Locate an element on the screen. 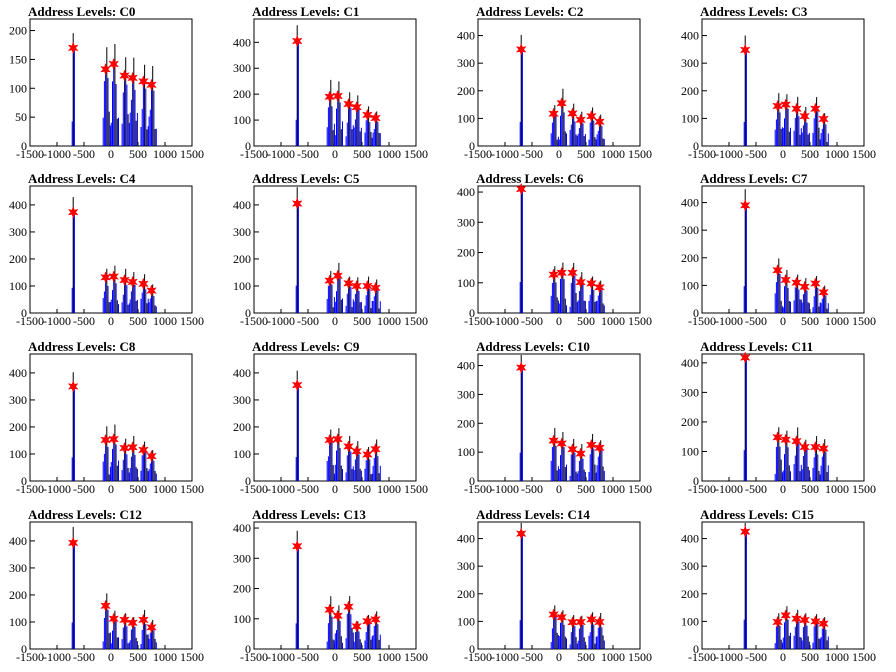 The height and width of the screenshot is (672, 896). chart-title: Address Levels: C6 is located at coordinates (530, 178).